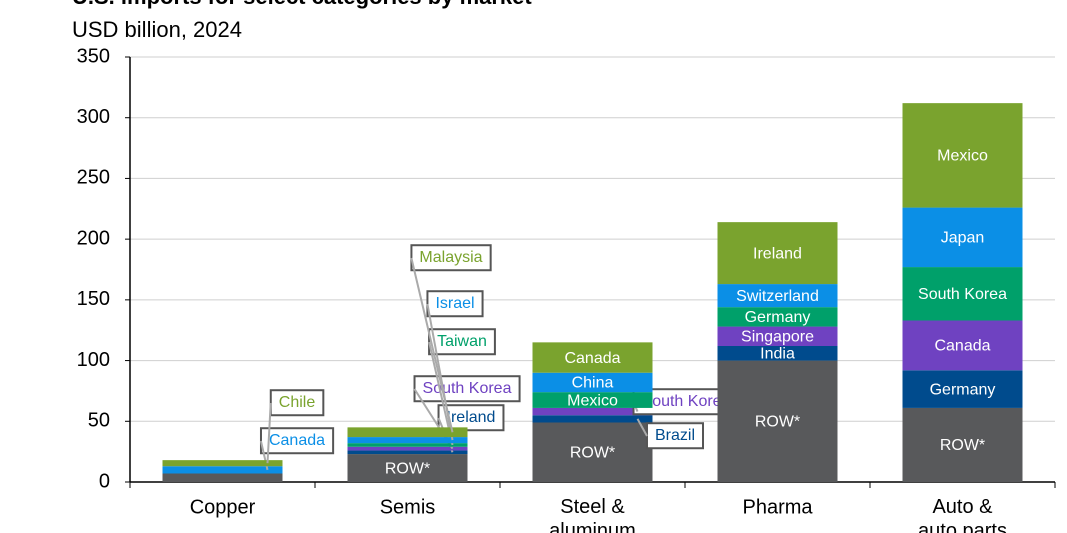 This screenshot has width=1067, height=533. Describe the element at coordinates (223, 507) in the screenshot. I see `x-tick-label: Copper` at that location.